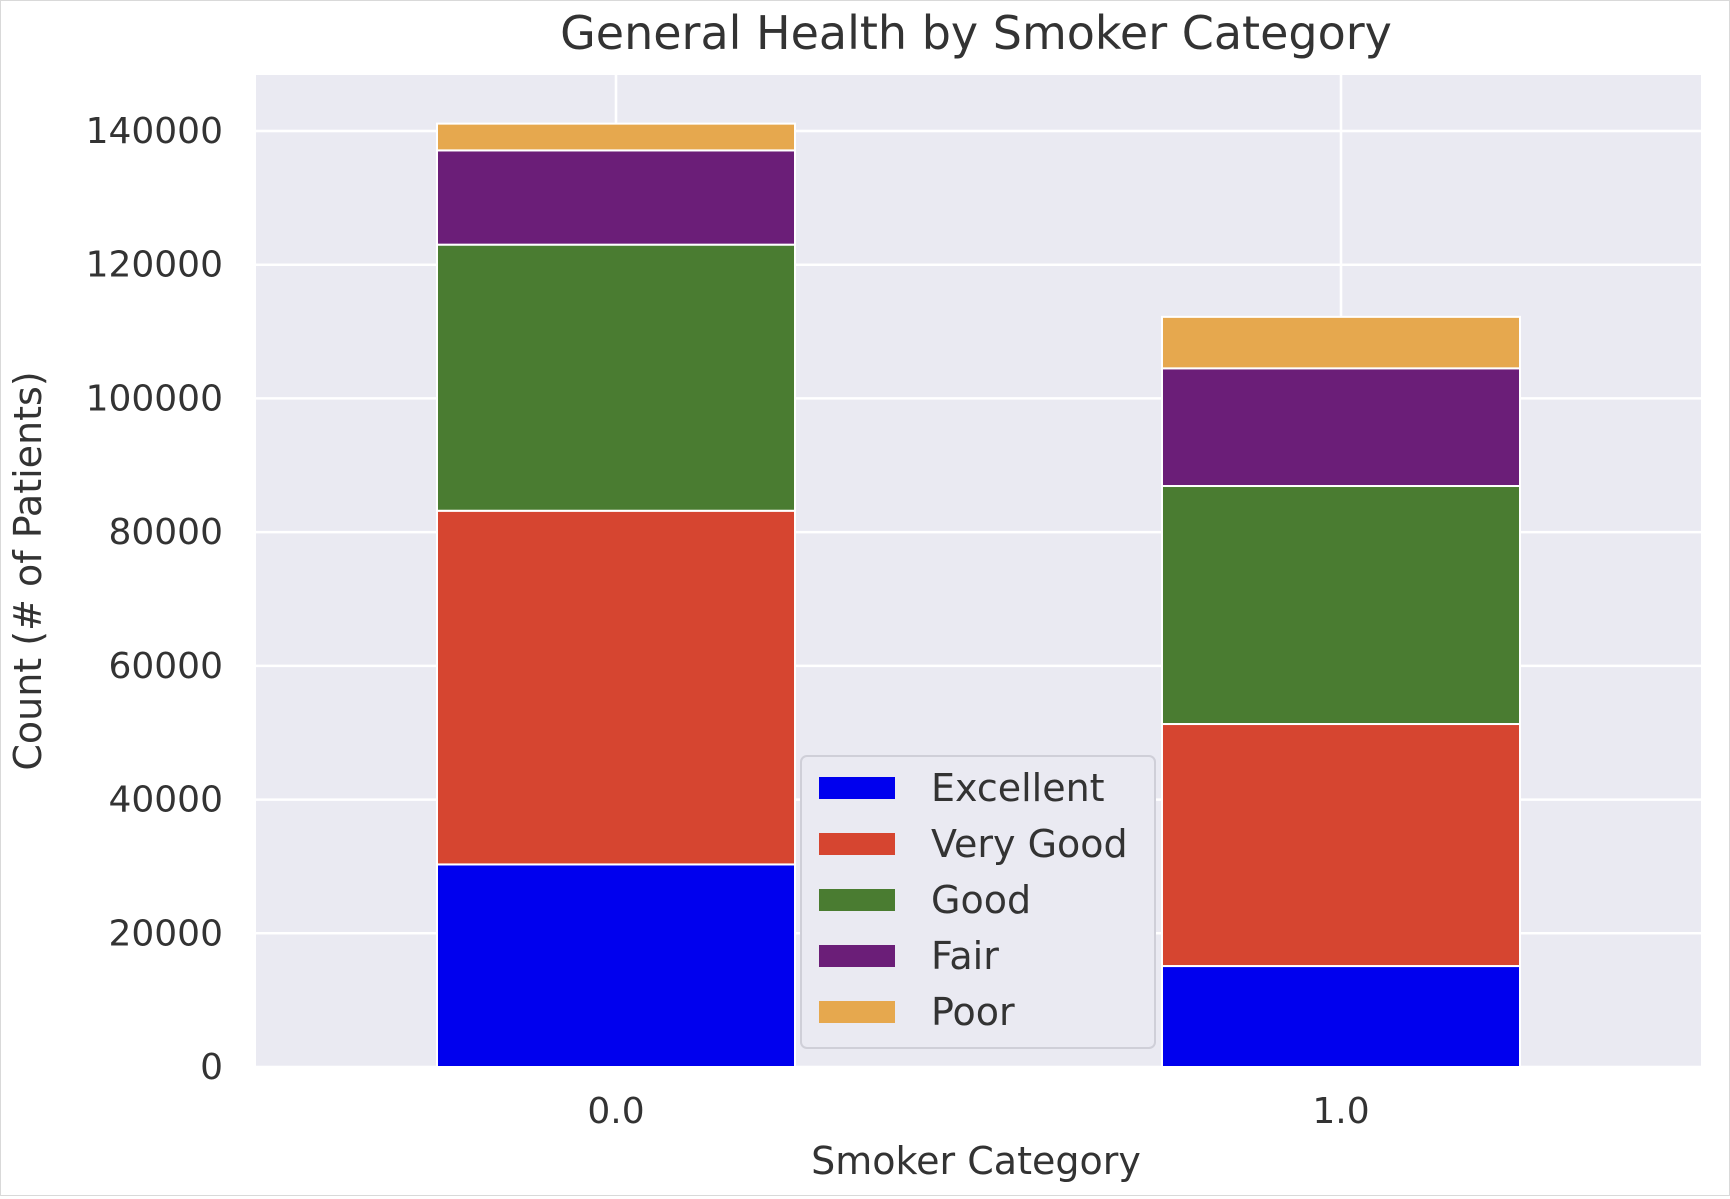 This screenshot has width=1730, height=1199. I want to click on x-tick-label: 0.0, so click(615, 1111).